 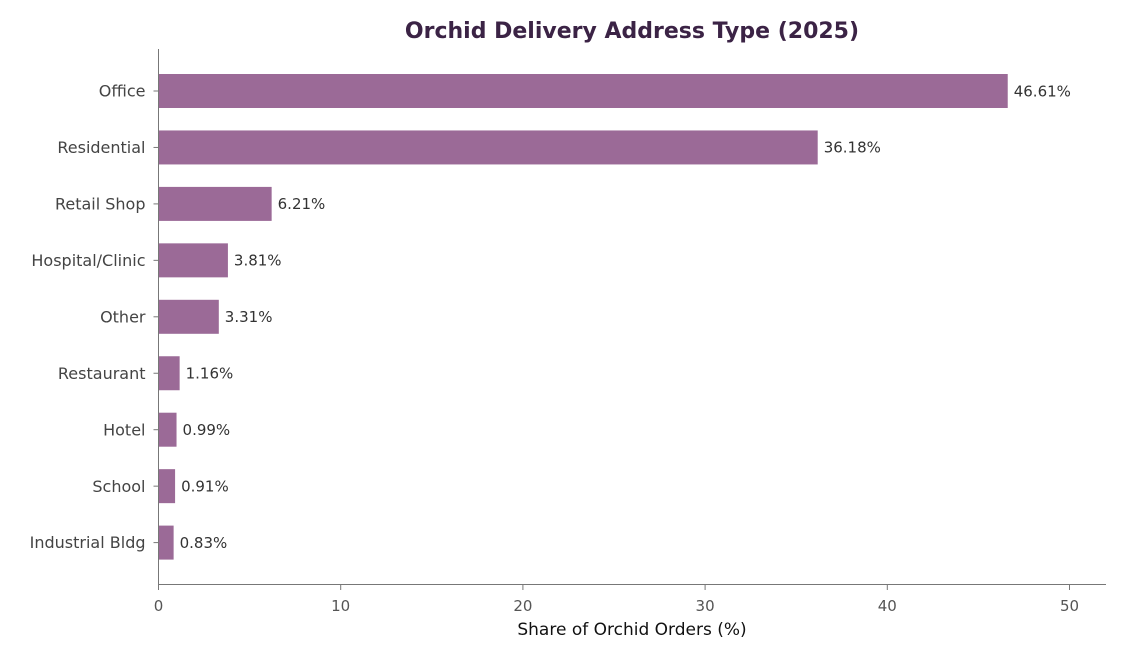 What do you see at coordinates (249, 317) in the screenshot?
I see `value-label-other: 3.31%` at bounding box center [249, 317].